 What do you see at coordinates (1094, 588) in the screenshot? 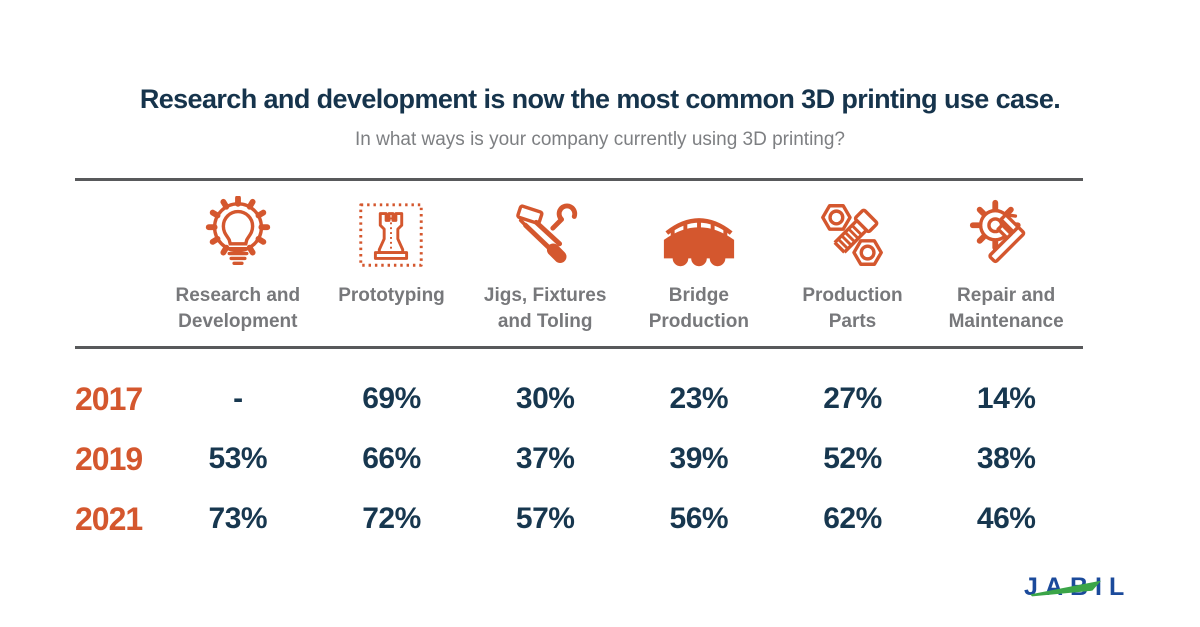
I see `jabil-logo: JABIL` at bounding box center [1094, 588].